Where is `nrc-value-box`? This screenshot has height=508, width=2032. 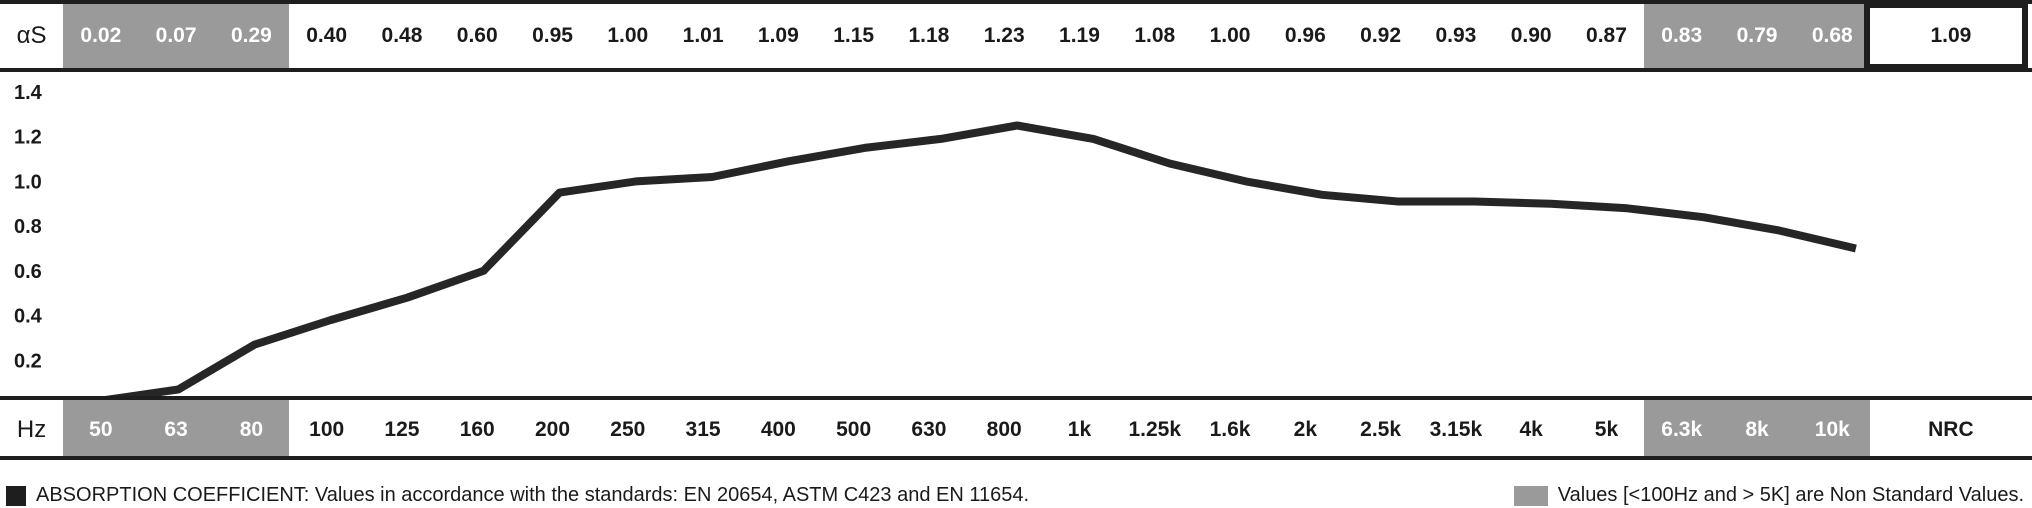 nrc-value-box is located at coordinates (1946, 36).